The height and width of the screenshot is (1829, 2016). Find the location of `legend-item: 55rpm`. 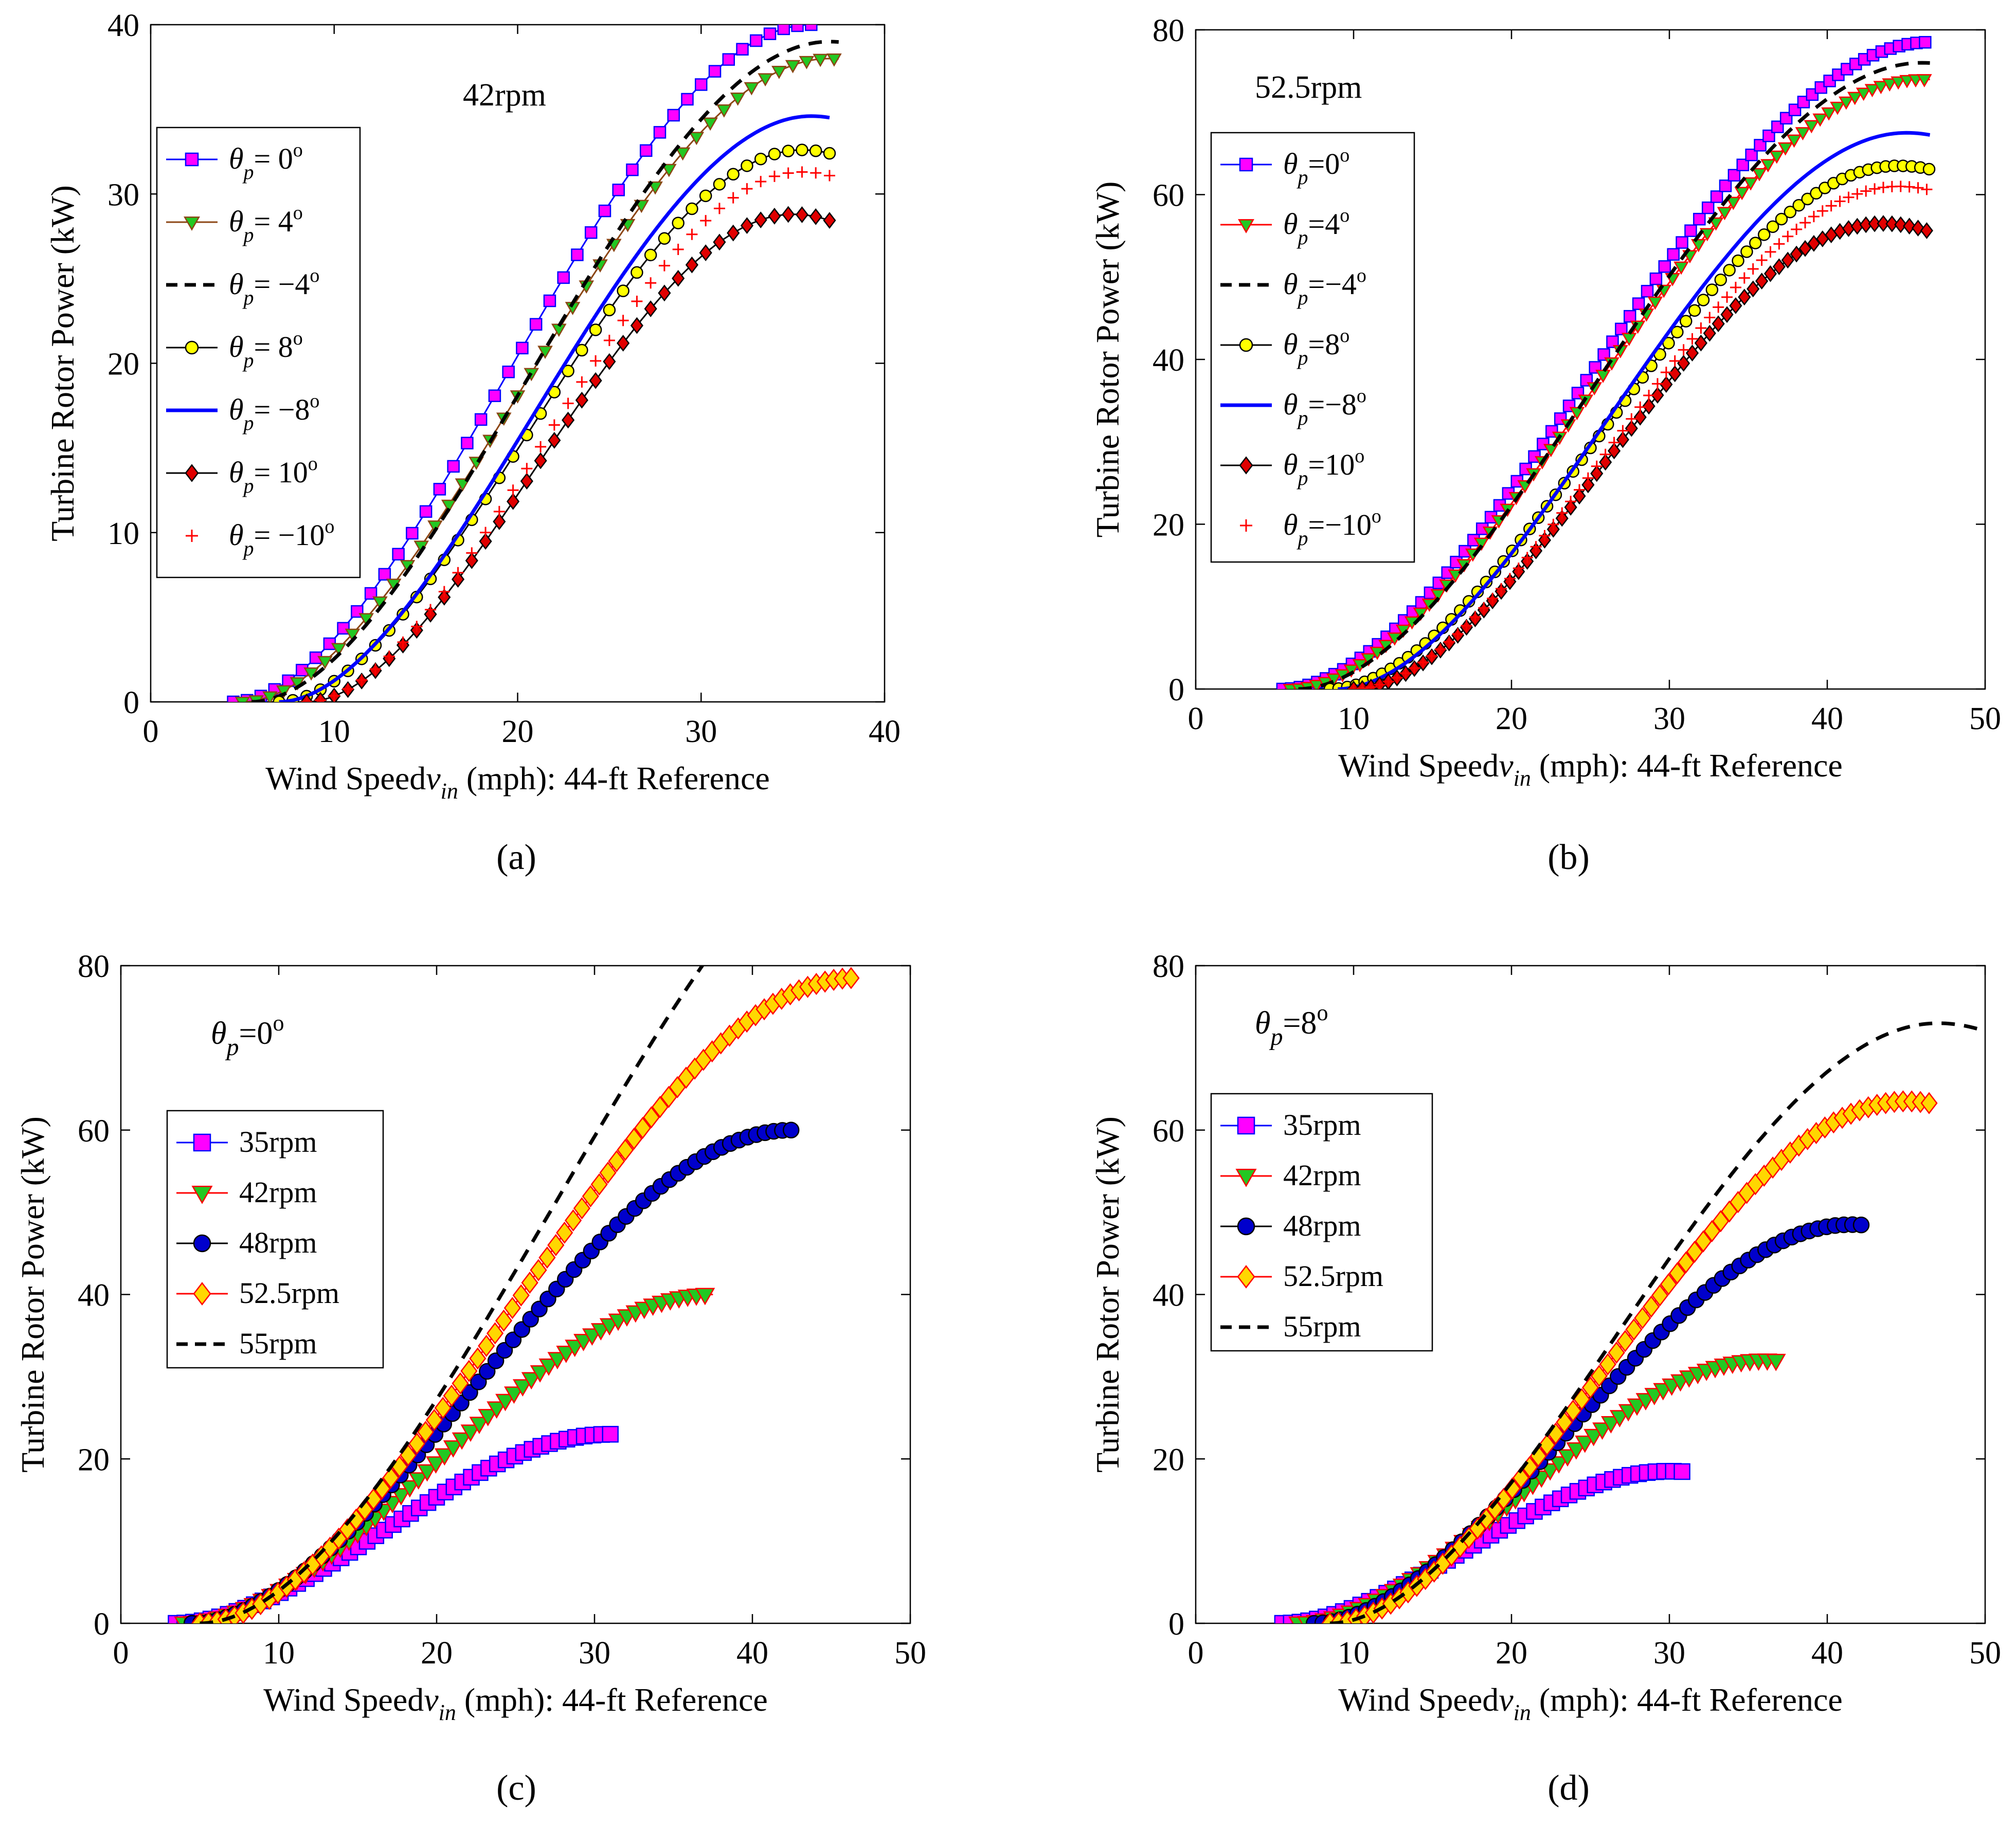

legend-item: 55rpm is located at coordinates (1290, 1326).